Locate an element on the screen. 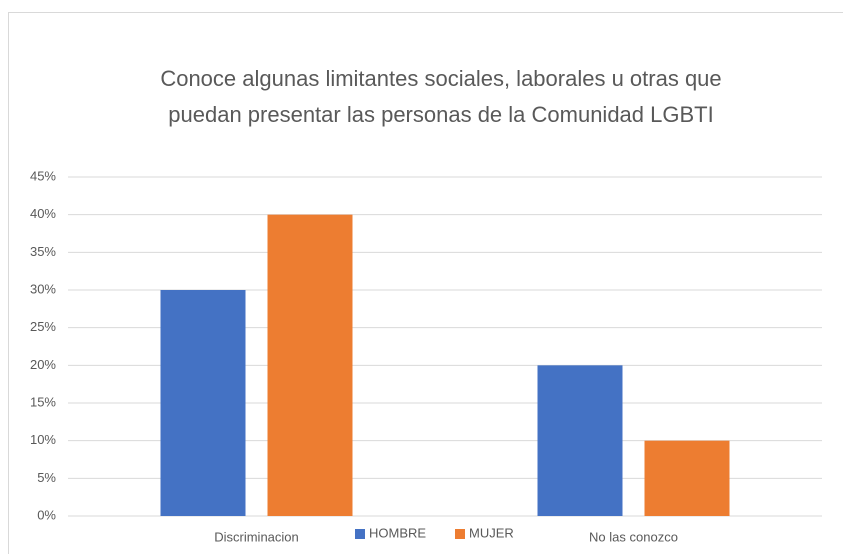 The height and width of the screenshot is (554, 843). y-tick-label: 0% is located at coordinates (46, 514).